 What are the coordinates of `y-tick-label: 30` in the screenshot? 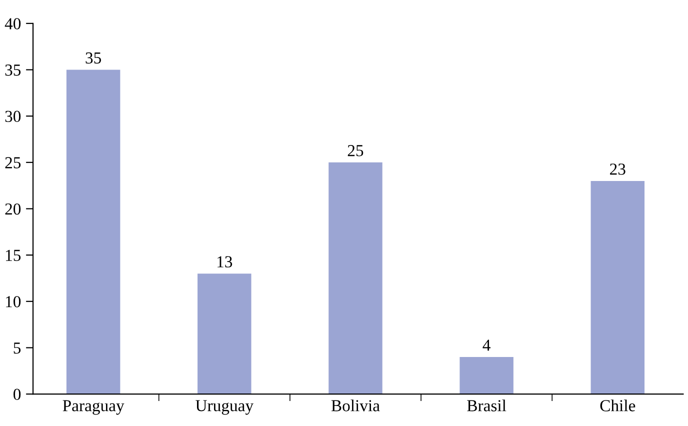 It's located at (13, 116).